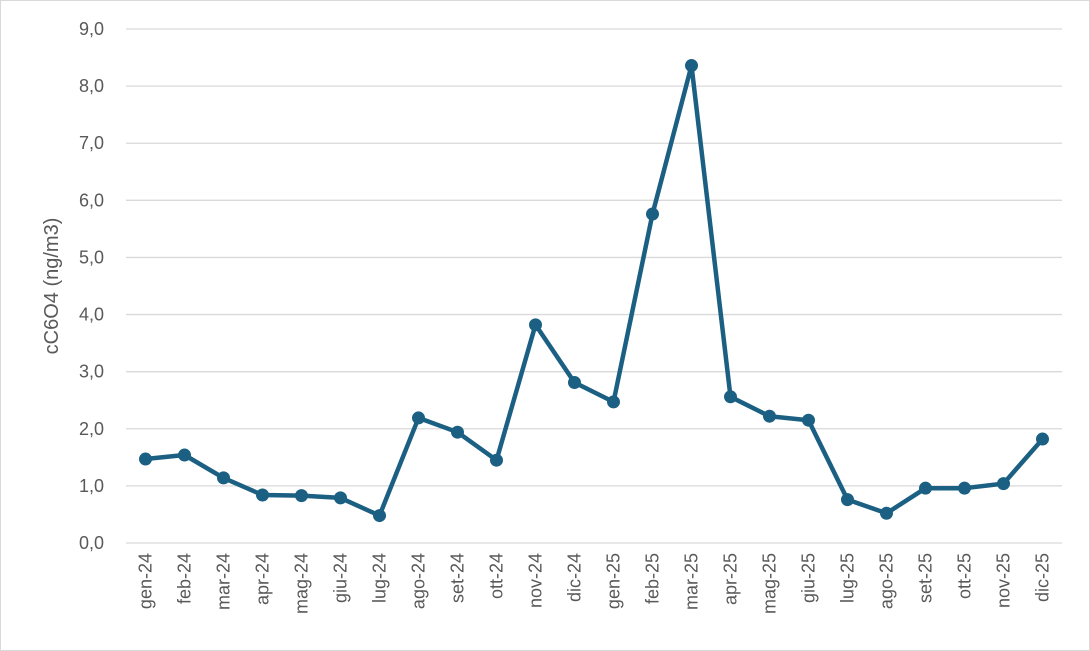 The image size is (1090, 651). I want to click on x-tick-label: dic-24, so click(575, 577).